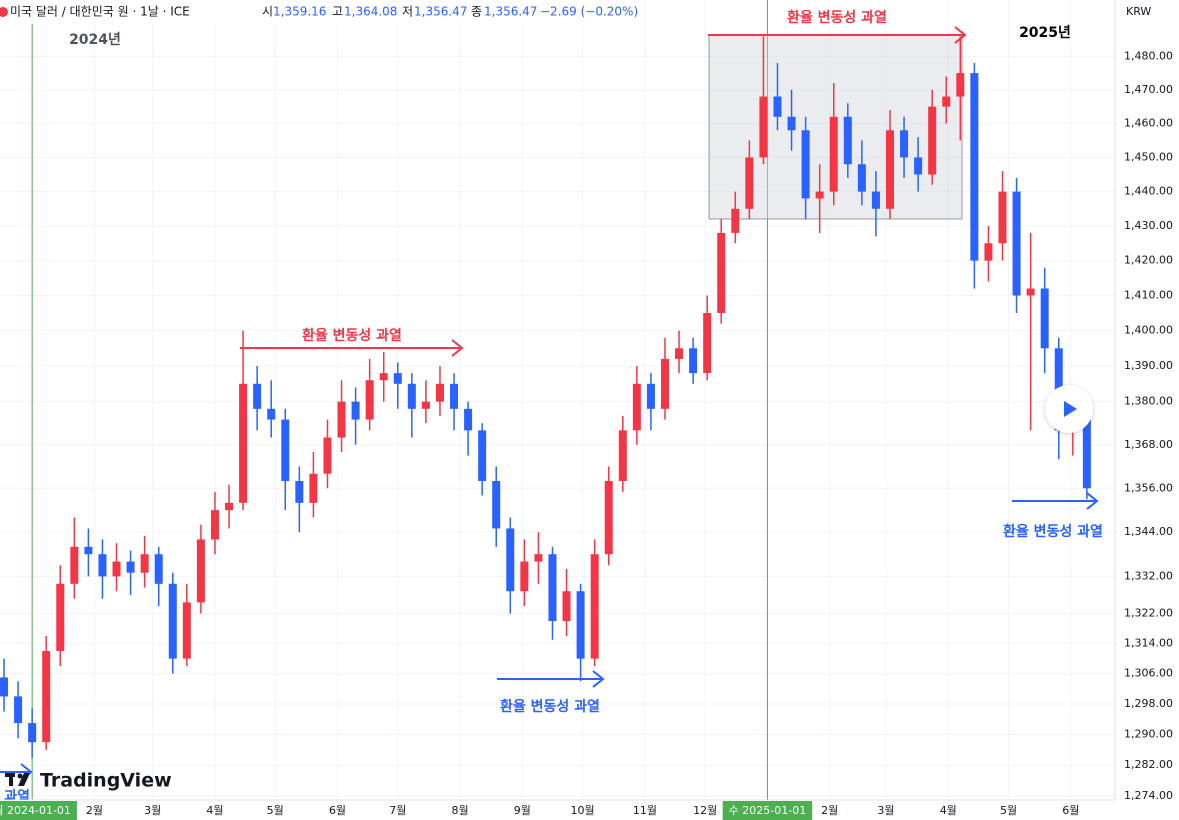 This screenshot has width=1179, height=820. I want to click on y-tick-label: 1,460.00, so click(1148, 123).